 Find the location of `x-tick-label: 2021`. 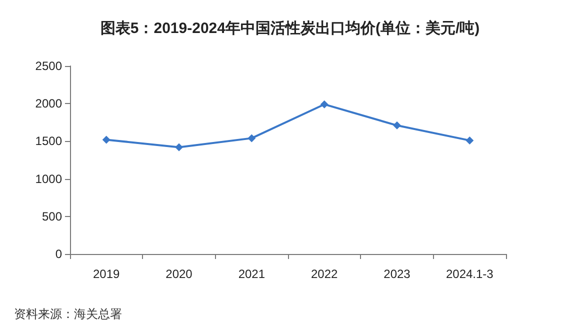

x-tick-label: 2021 is located at coordinates (252, 274).